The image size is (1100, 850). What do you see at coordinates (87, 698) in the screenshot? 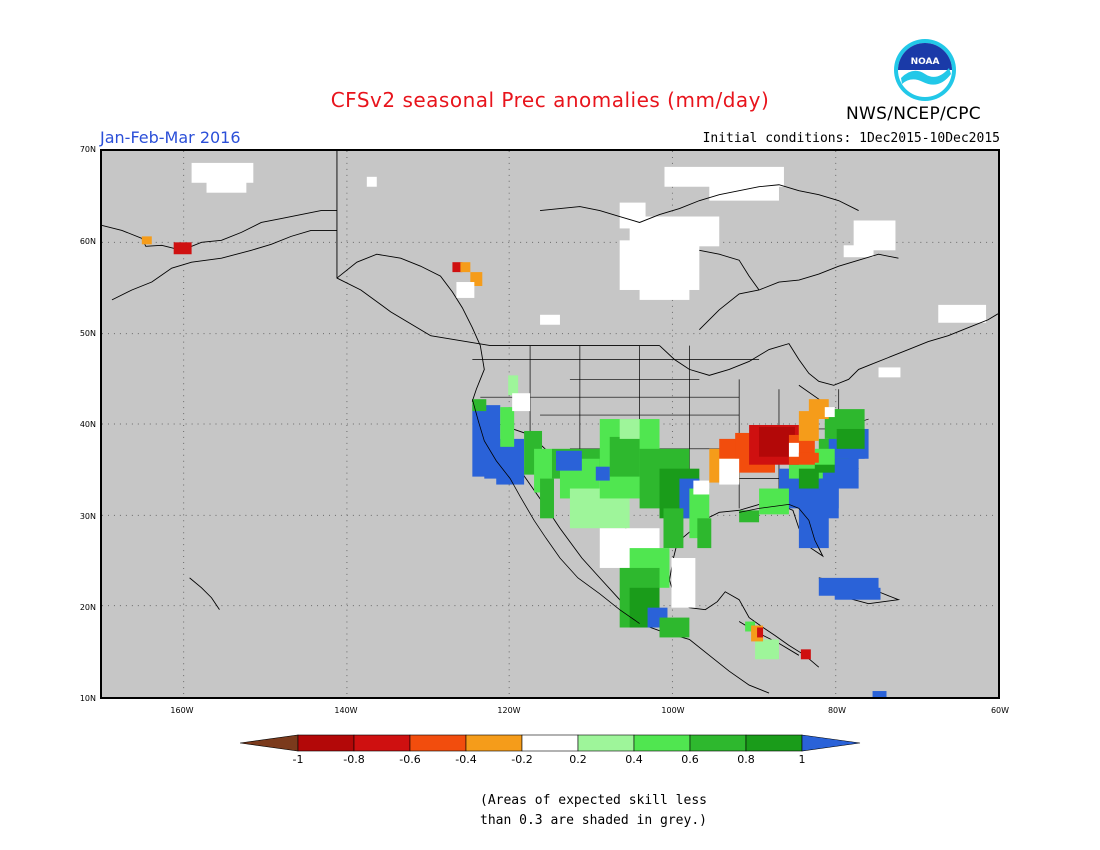
I see `lat-label: 10N` at bounding box center [87, 698].